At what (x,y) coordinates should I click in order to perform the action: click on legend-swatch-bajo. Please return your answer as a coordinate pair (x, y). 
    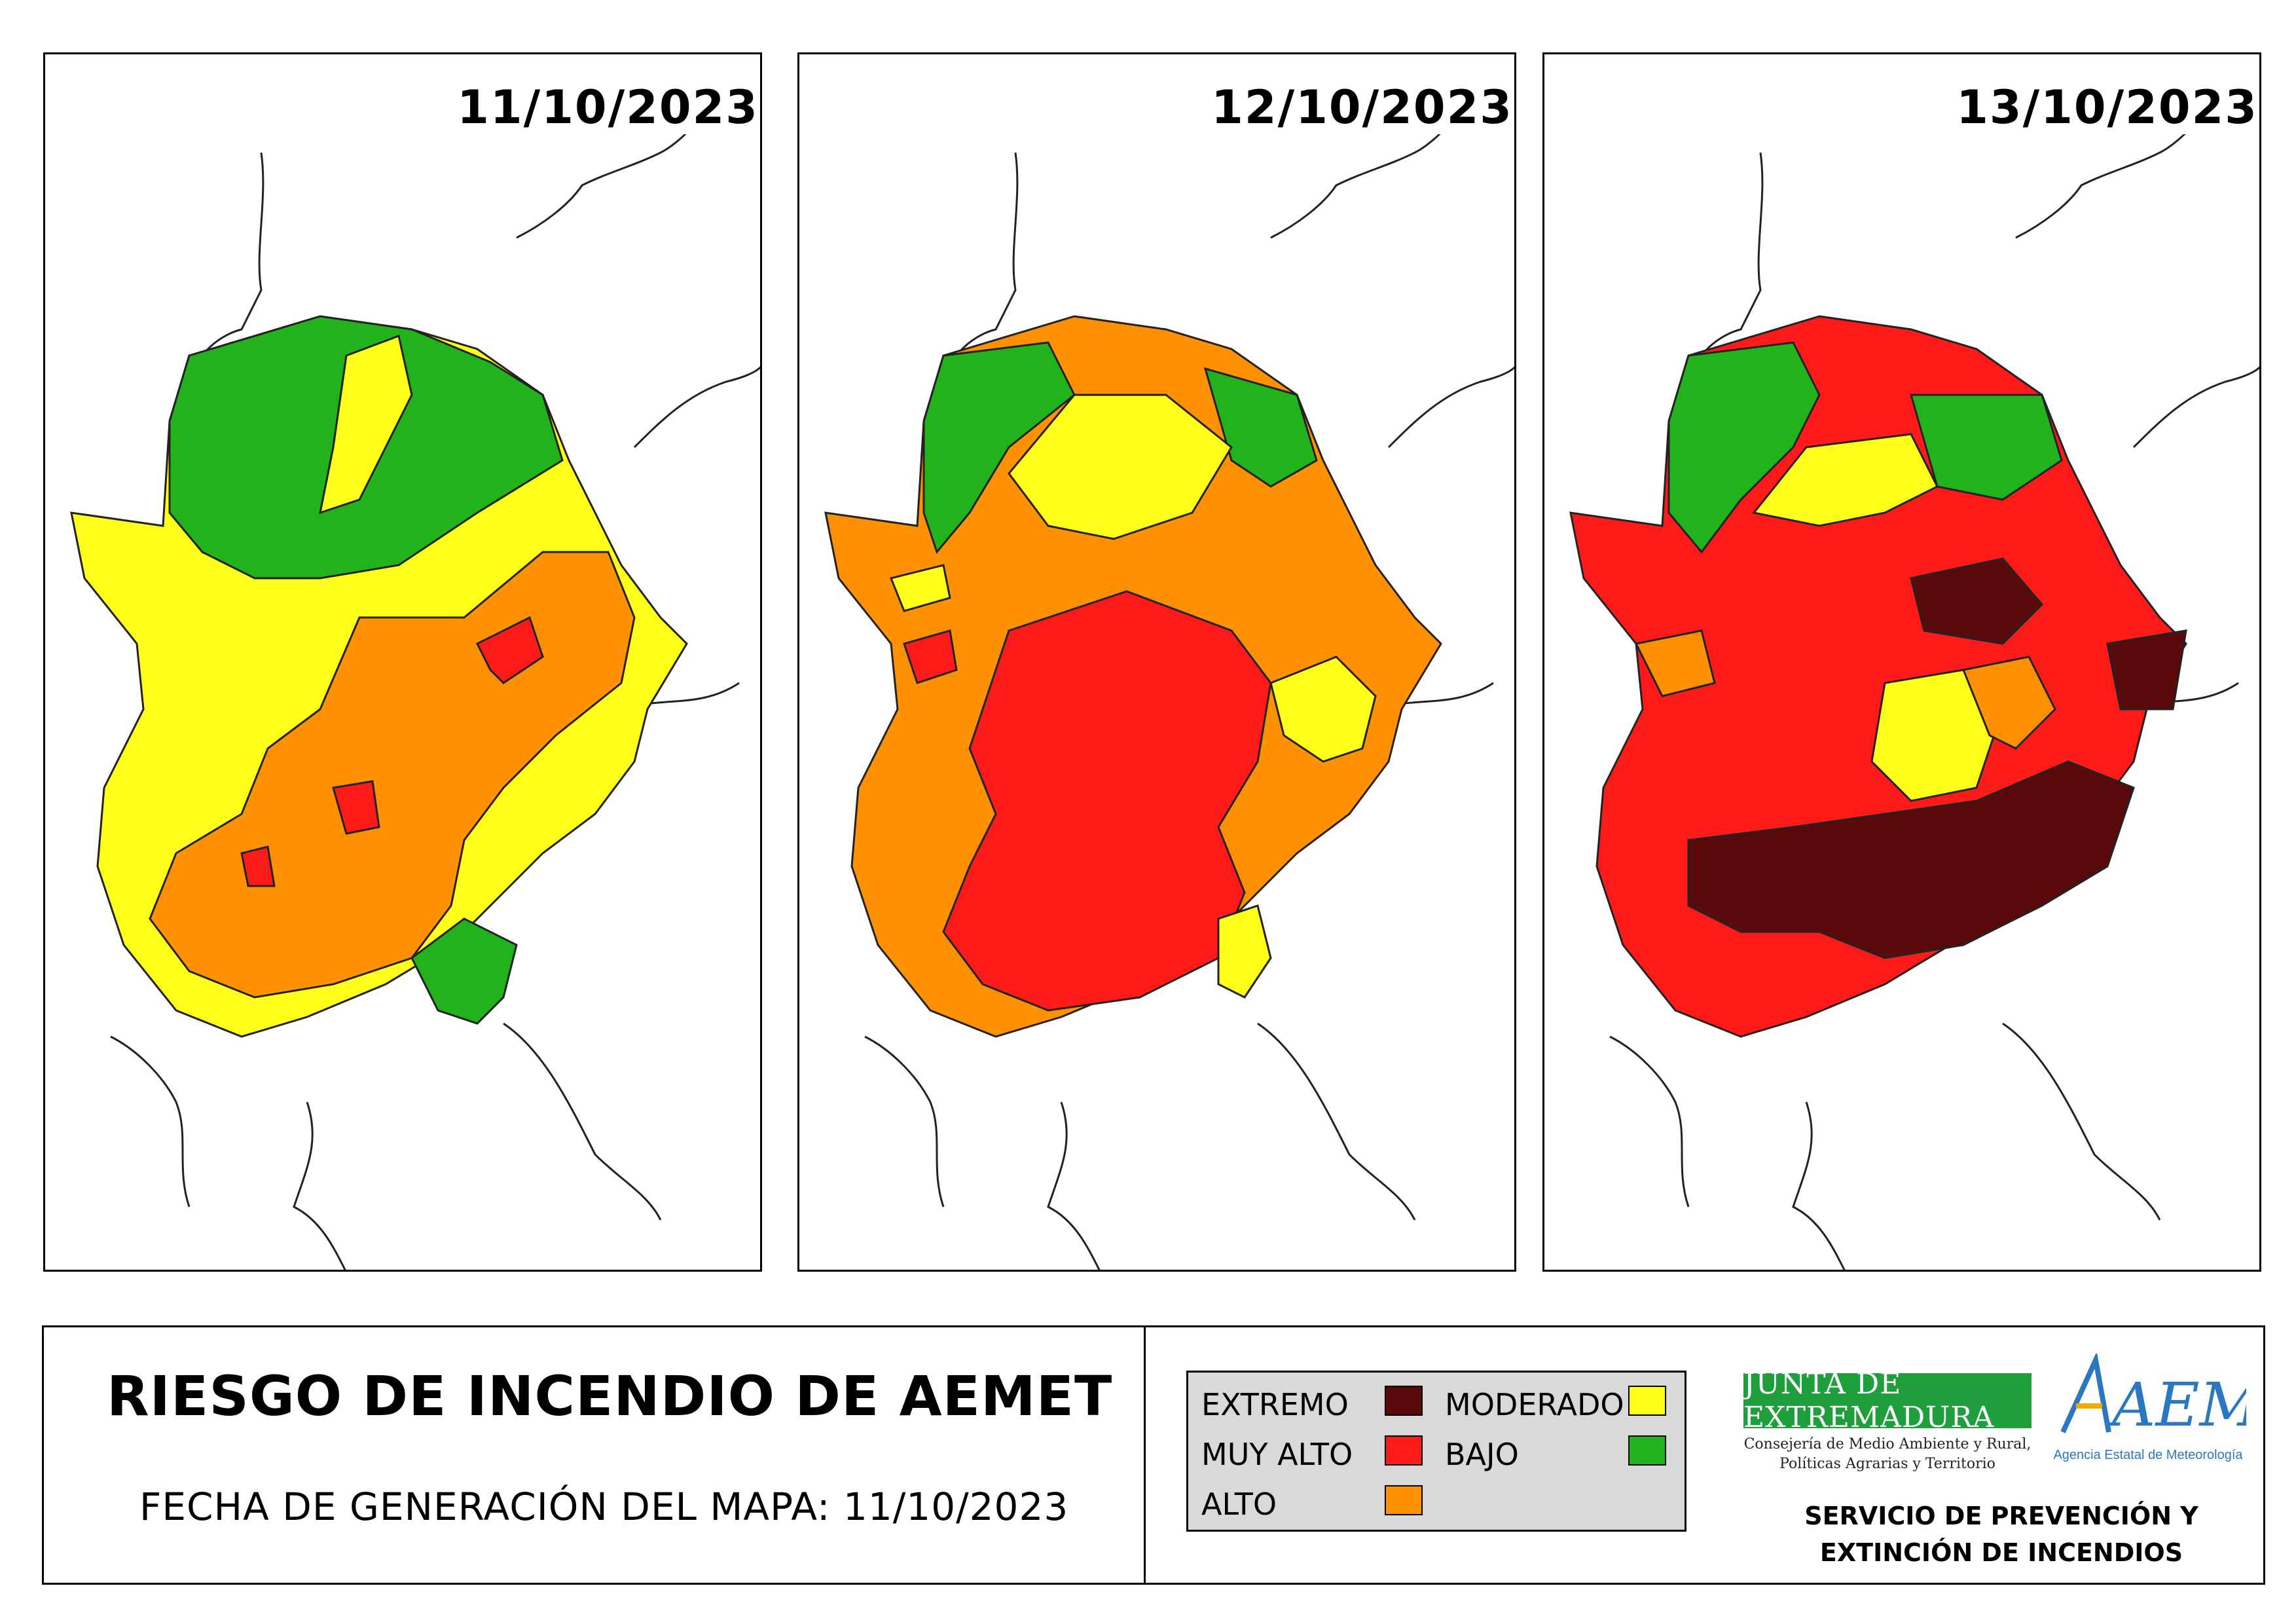
    Looking at the image, I should click on (1647, 1450).